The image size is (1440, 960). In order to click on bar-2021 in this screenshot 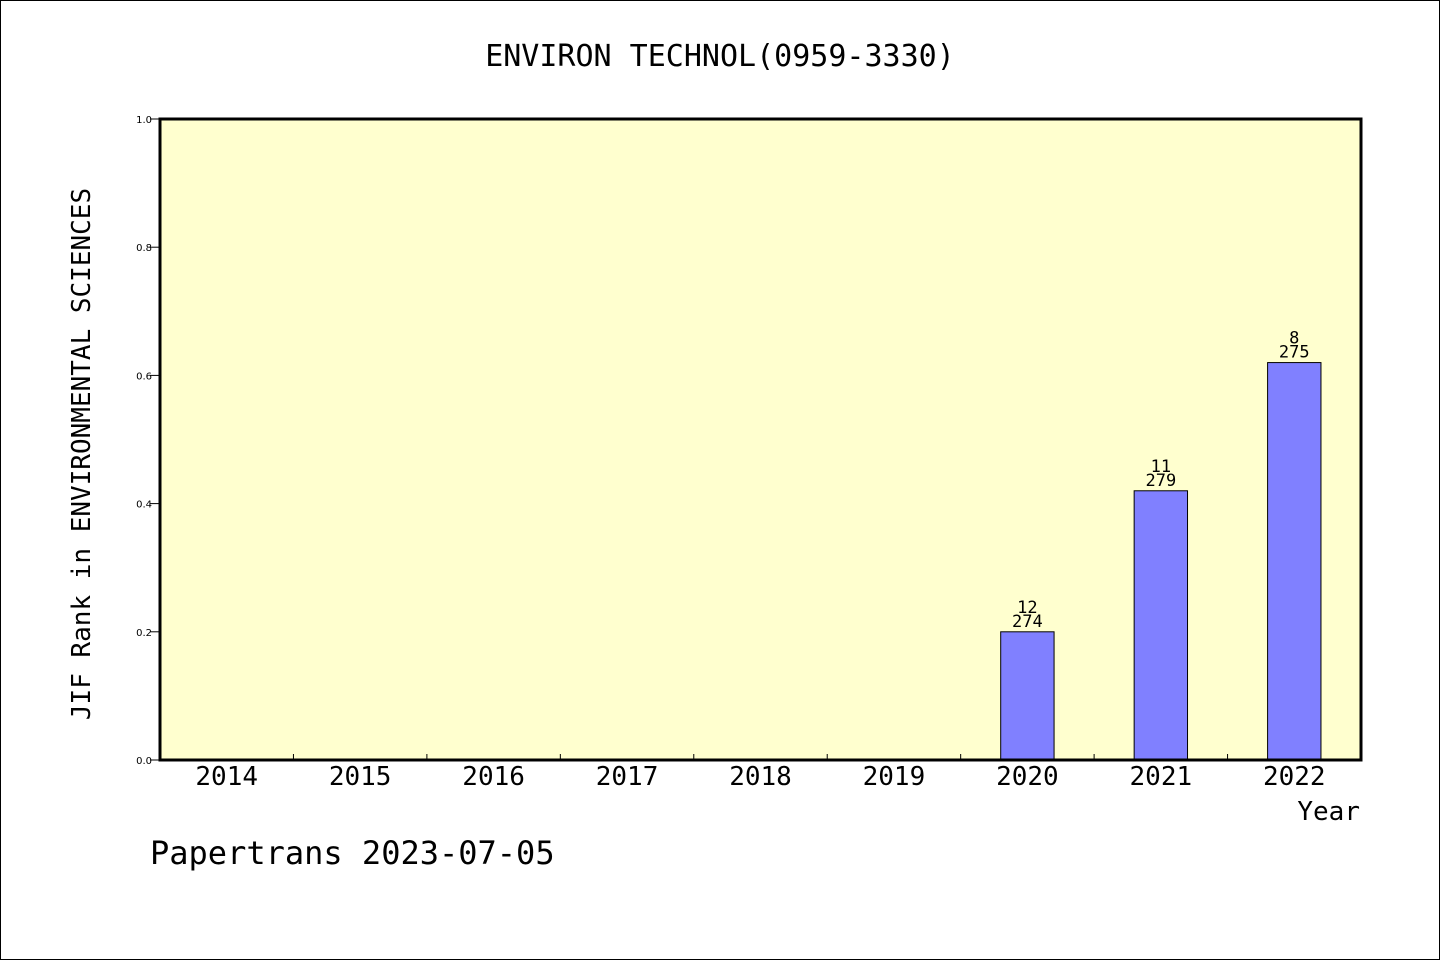, I will do `click(1161, 625)`.